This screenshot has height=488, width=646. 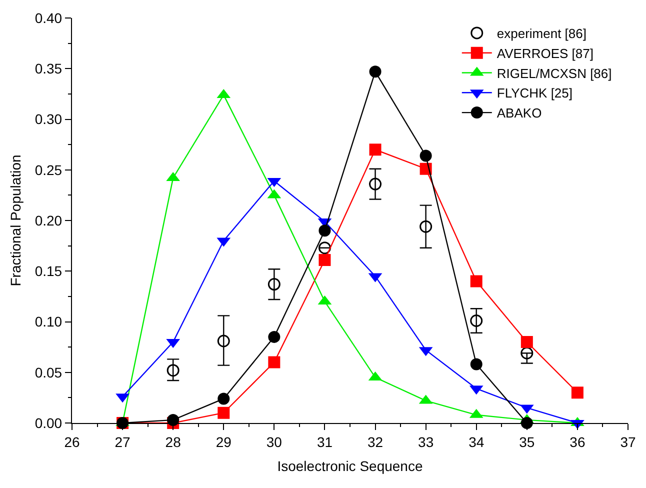 I want to click on y-tick-label: 0.25, so click(x=48, y=170).